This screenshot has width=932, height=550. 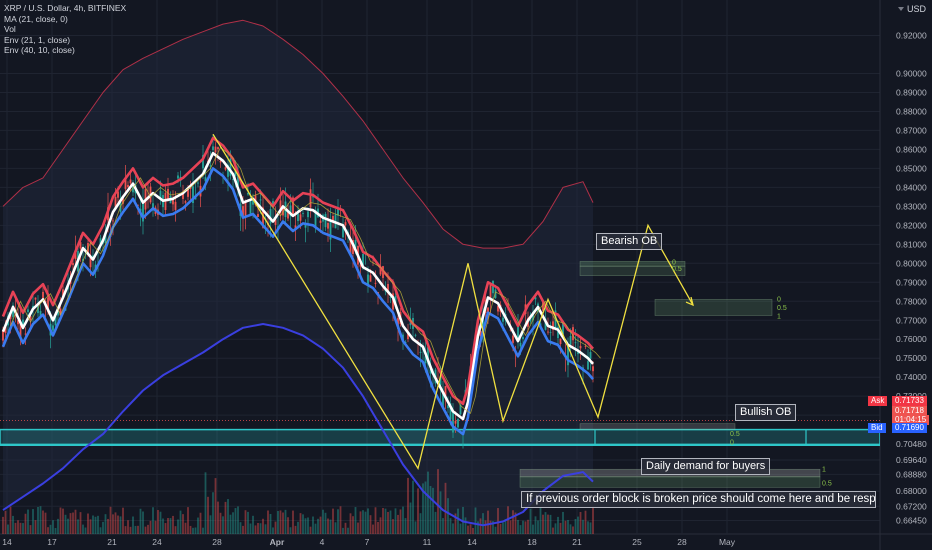 I want to click on legend-env-40: Env (40, 10, close), so click(x=39, y=50).